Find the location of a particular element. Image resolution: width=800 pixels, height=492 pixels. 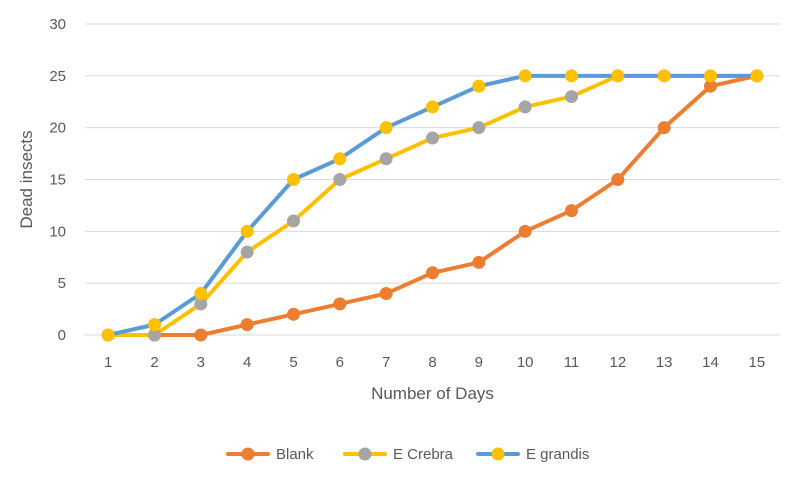

legend-label: Blank is located at coordinates (295, 454).